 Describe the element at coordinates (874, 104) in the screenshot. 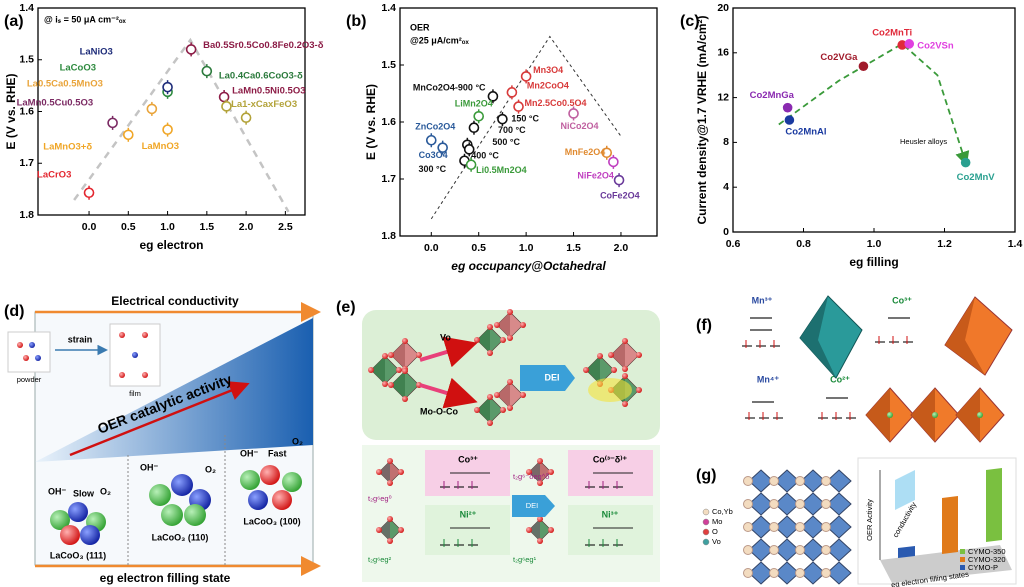

I see `guide-line` at that location.